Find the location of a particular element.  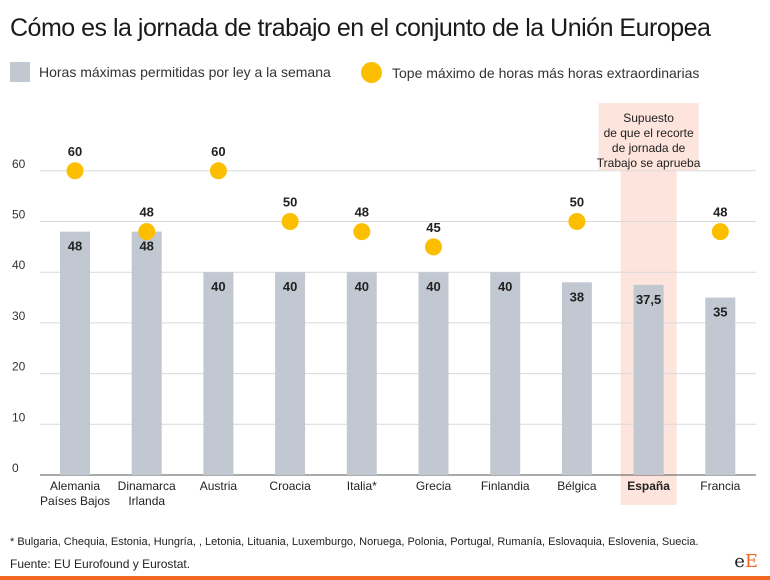

y-tick-label: 60 is located at coordinates (19, 164).